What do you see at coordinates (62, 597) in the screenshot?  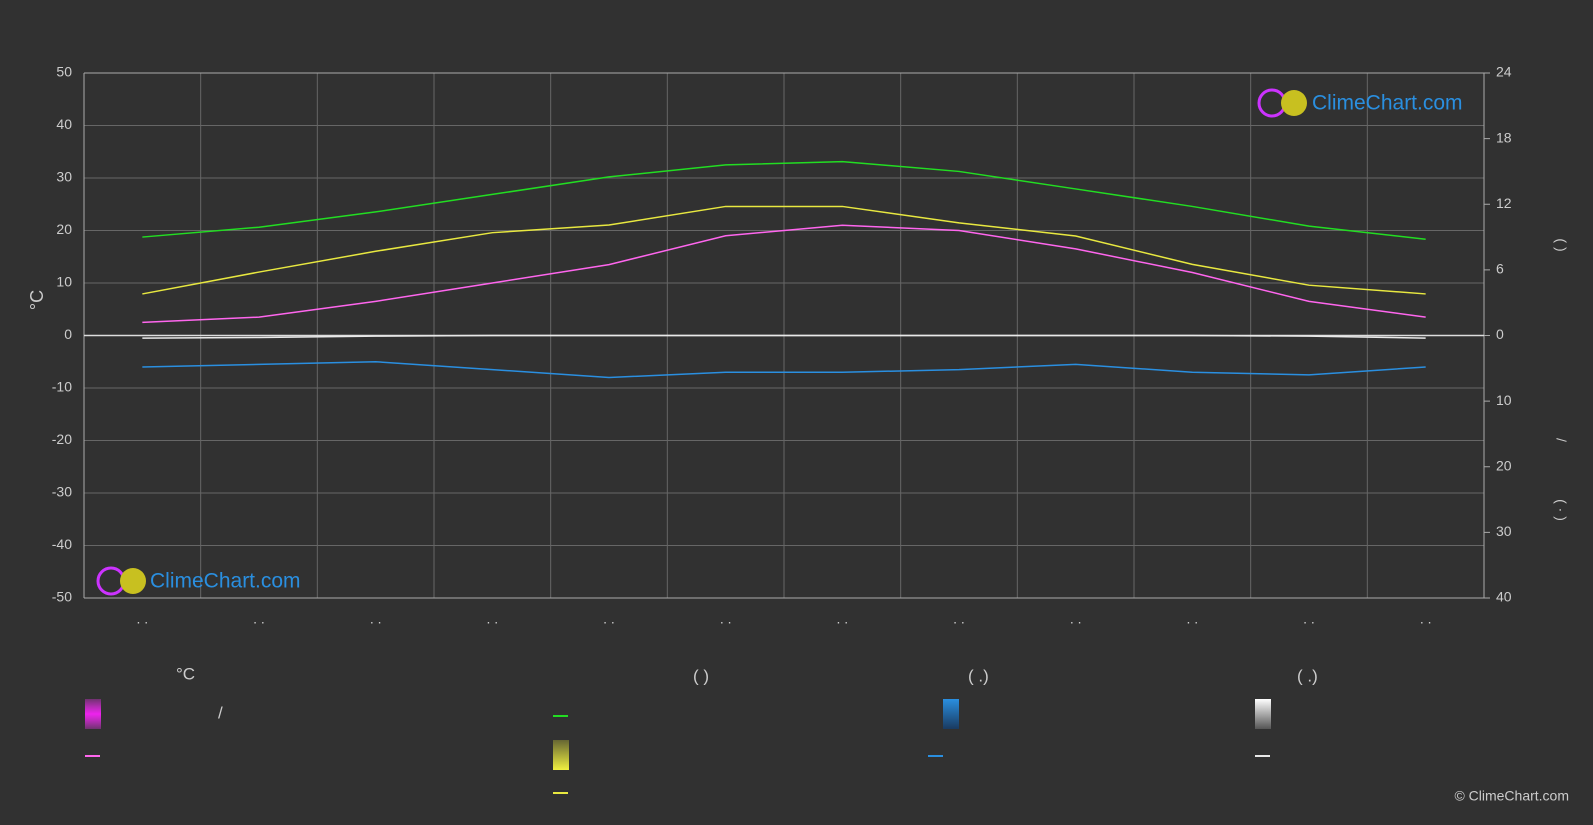 I see `y-tick-label: -50` at bounding box center [62, 597].